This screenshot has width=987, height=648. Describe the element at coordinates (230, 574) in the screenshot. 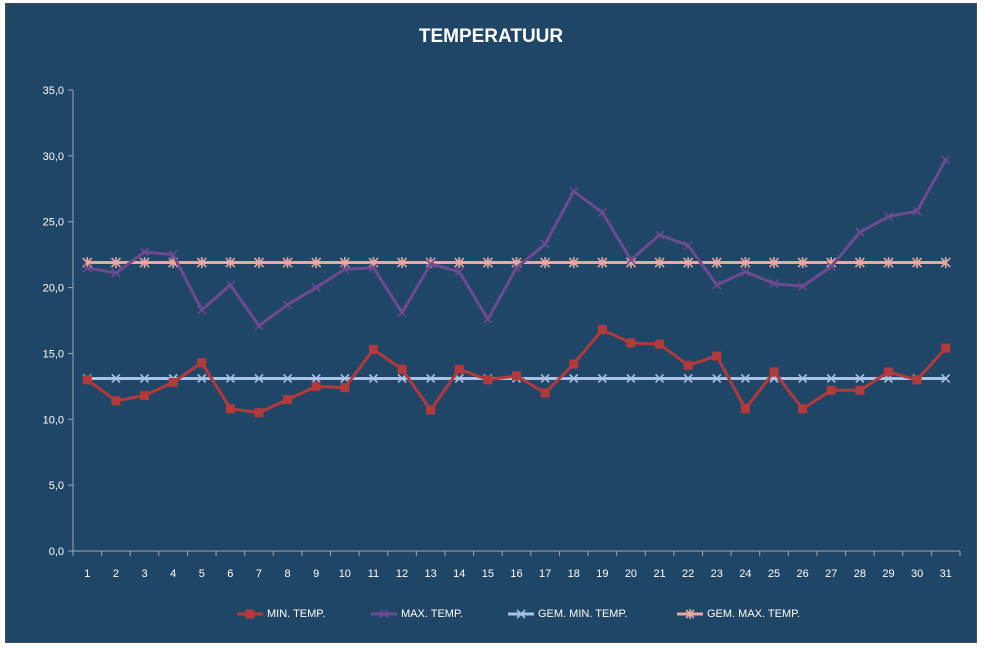

I see `x-tick-label: 6` at that location.